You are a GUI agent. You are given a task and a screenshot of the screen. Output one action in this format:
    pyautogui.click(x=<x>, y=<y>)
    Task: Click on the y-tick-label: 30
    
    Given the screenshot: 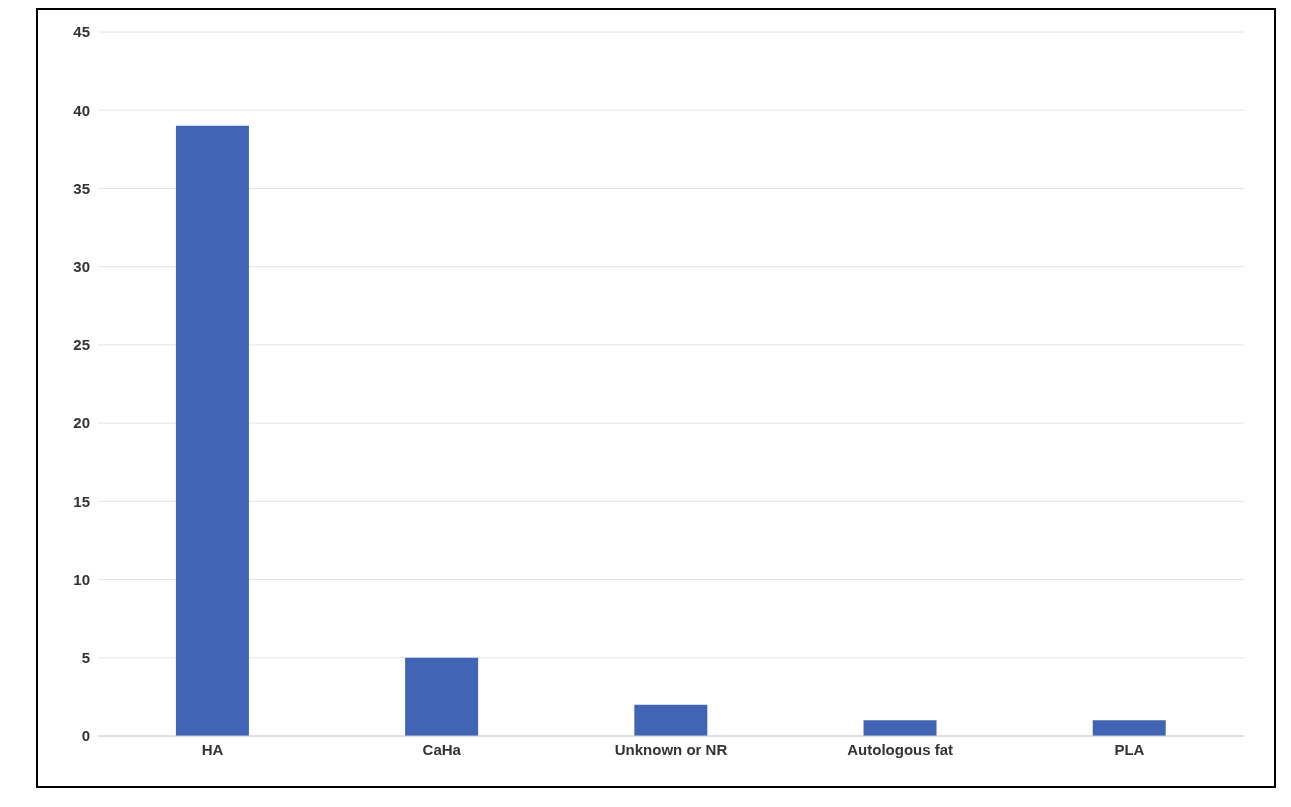 What is the action you would take?
    pyautogui.click(x=81, y=266)
    